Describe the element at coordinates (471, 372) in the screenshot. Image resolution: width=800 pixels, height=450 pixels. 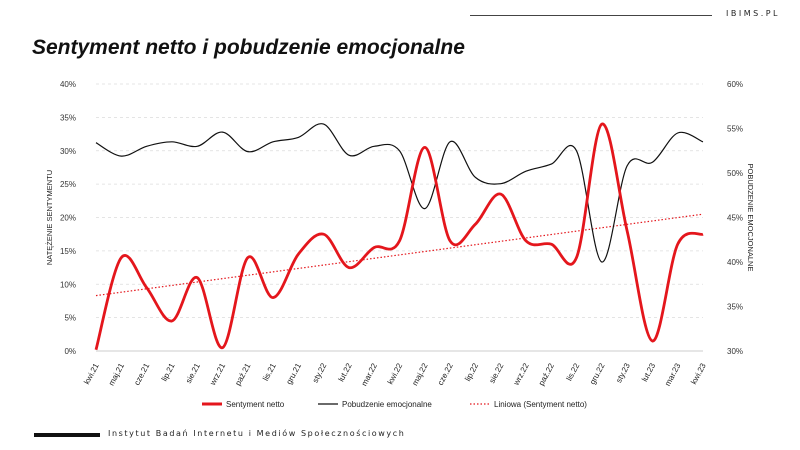
I see `x-tick-label: lip.22` at that location.